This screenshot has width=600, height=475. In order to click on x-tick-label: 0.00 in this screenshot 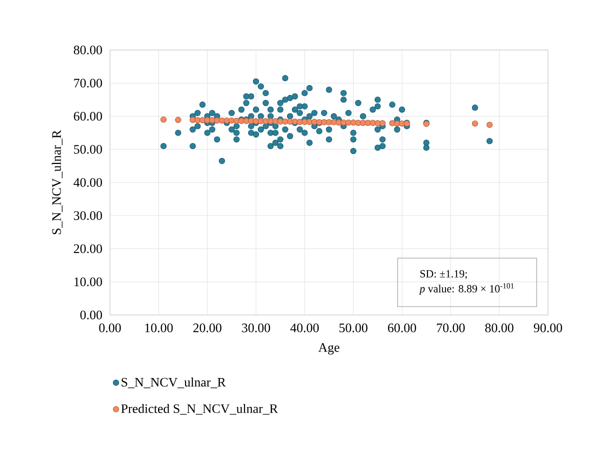, I will do `click(110, 328)`.